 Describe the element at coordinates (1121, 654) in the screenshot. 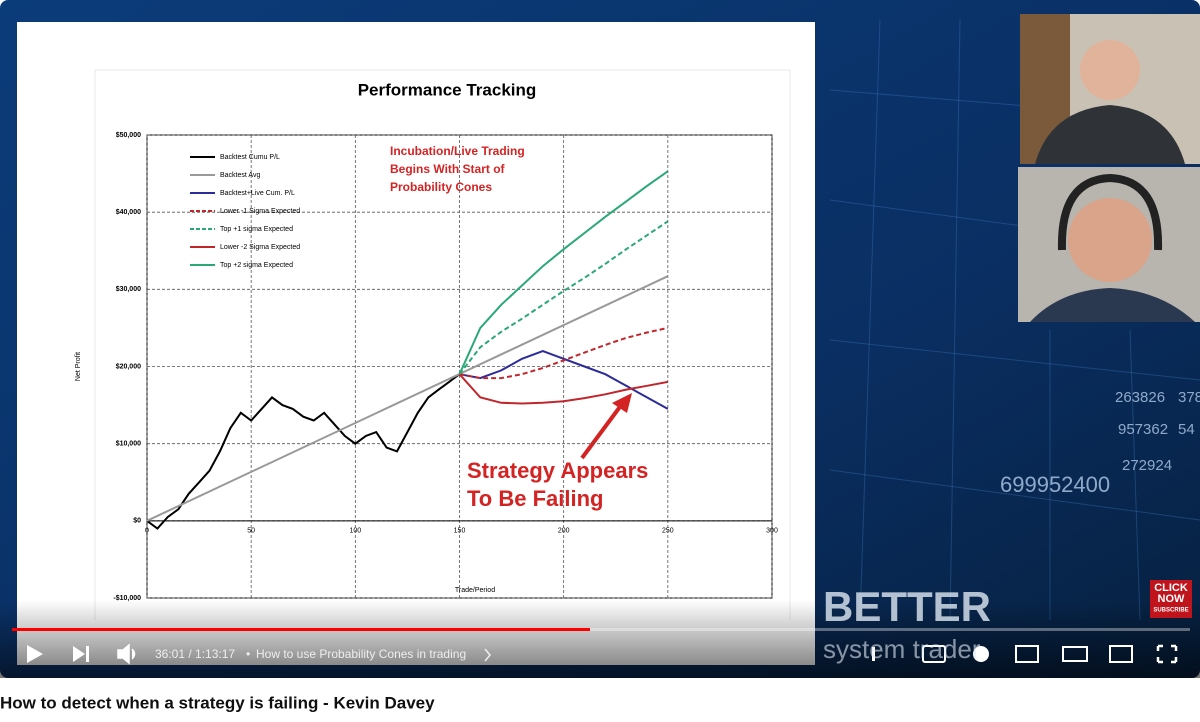

I see `cast-button` at that location.